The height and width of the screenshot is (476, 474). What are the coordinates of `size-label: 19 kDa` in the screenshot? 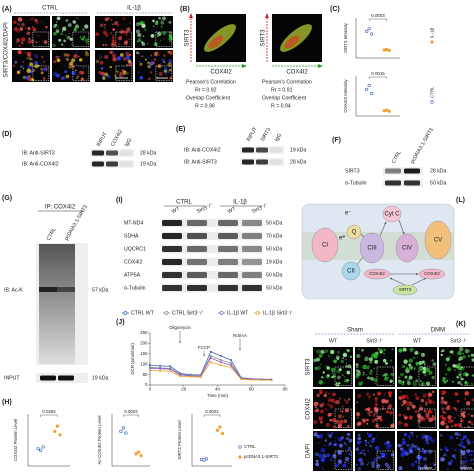 It's located at (274, 262).